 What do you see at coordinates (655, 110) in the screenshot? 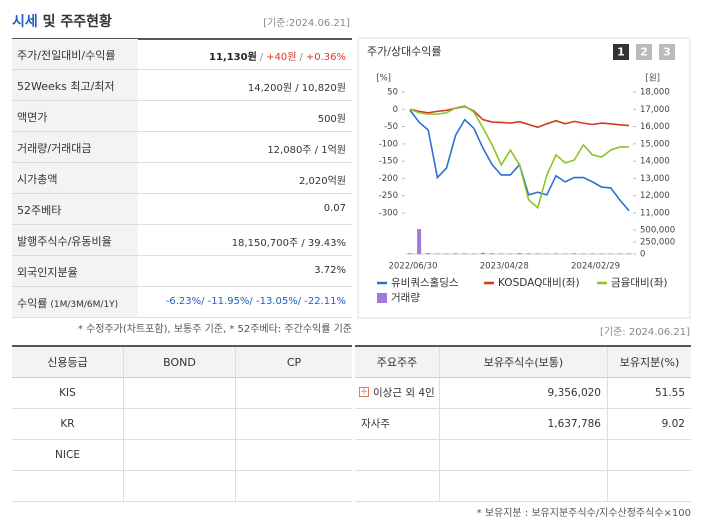
I see `y2-tick-label: 17,000` at bounding box center [655, 110].